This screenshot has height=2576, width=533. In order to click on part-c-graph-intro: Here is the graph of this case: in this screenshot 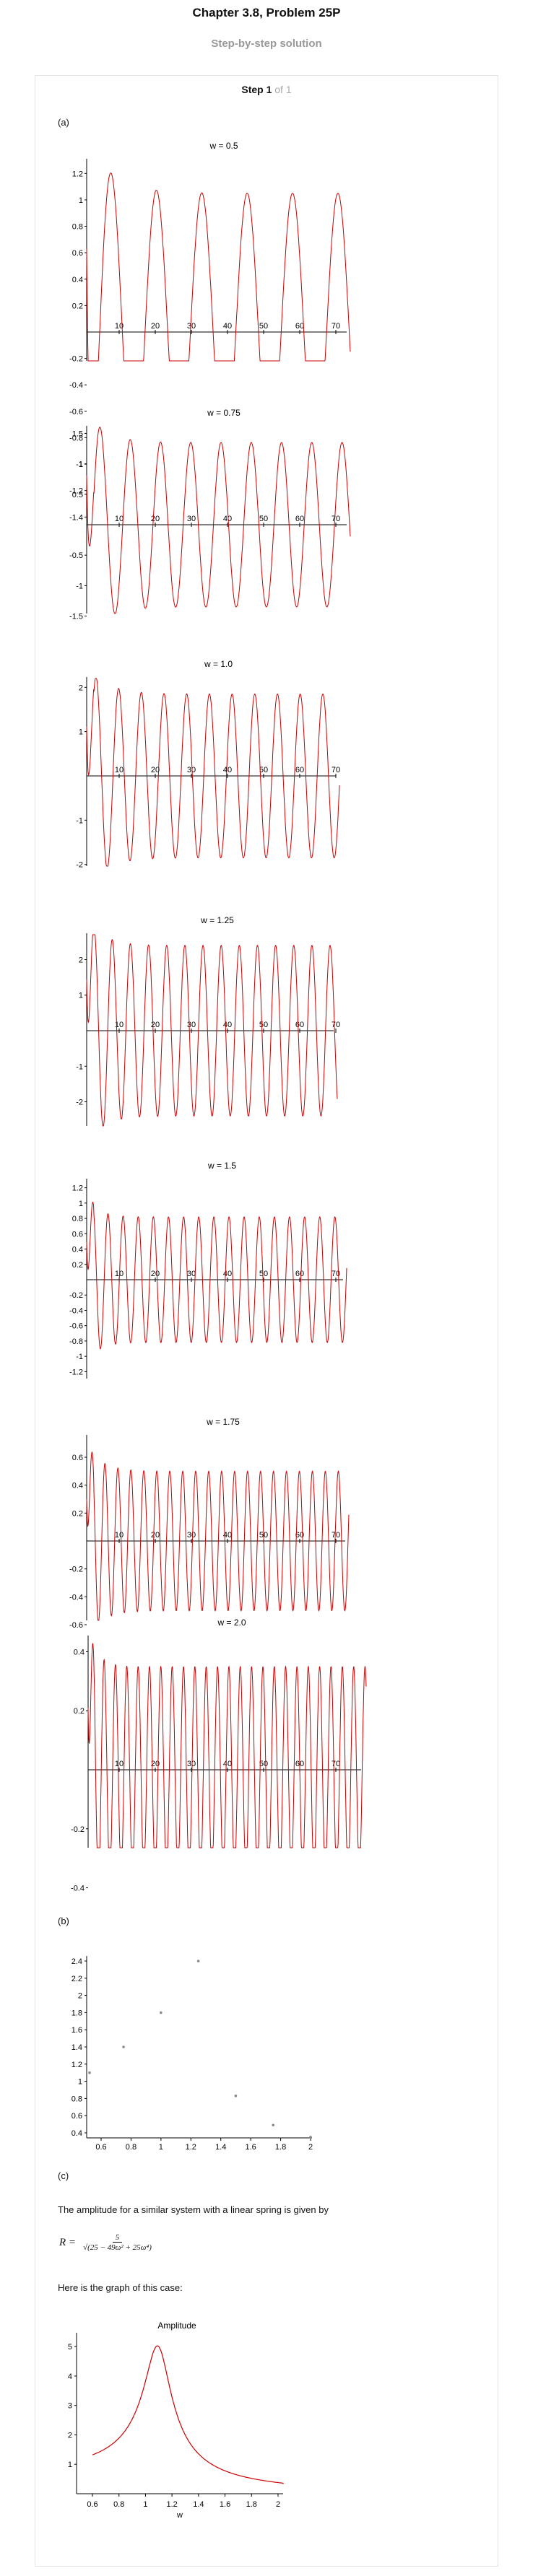, I will do `click(120, 2287)`.